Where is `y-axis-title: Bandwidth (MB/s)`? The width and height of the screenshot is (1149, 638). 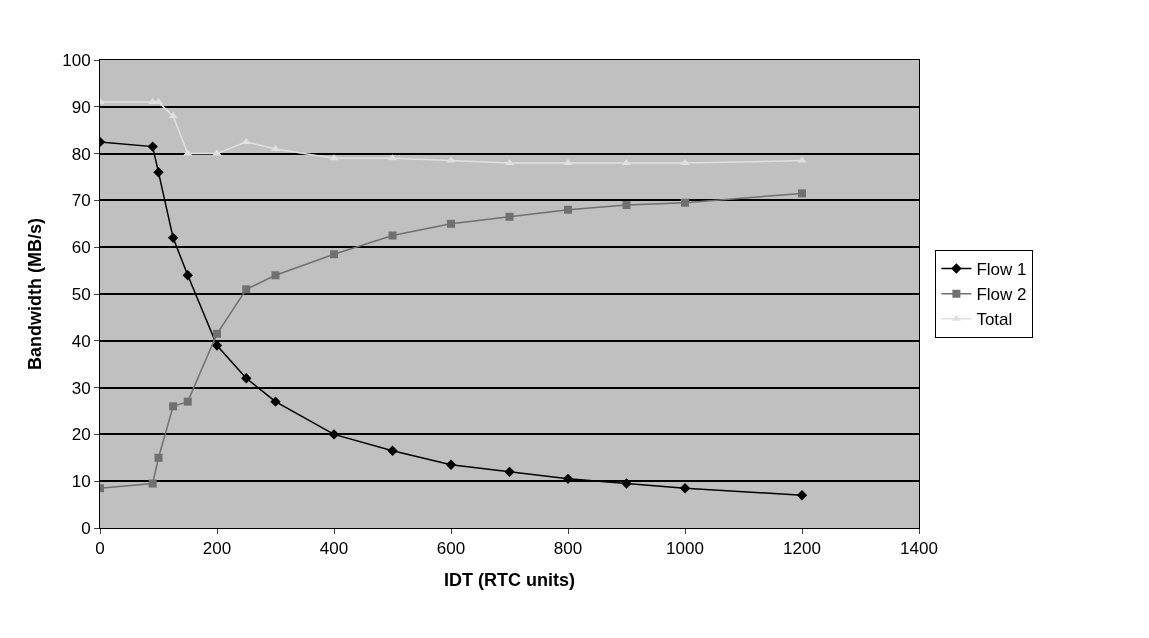
y-axis-title: Bandwidth (MB/s) is located at coordinates (35, 294).